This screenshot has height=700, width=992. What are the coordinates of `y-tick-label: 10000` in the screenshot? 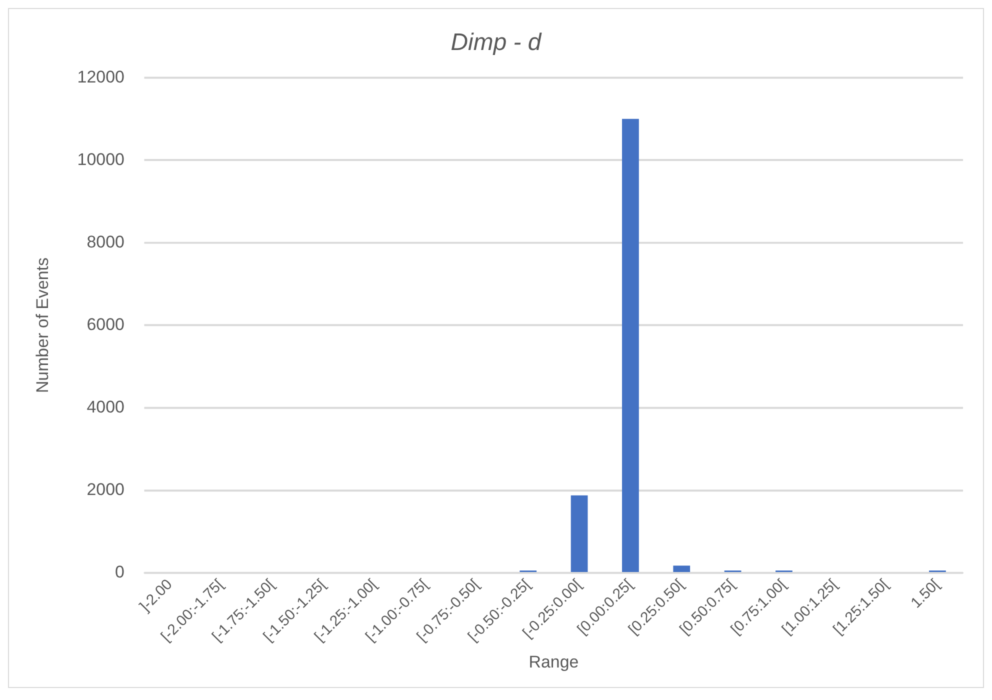 It's located at (100, 159).